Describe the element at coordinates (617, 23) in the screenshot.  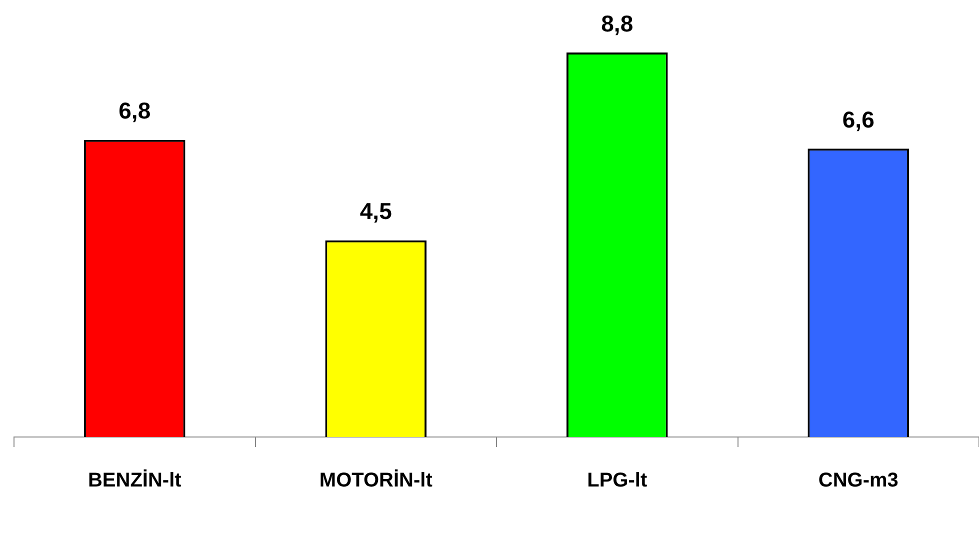
I see `data-label: 8,8` at that location.